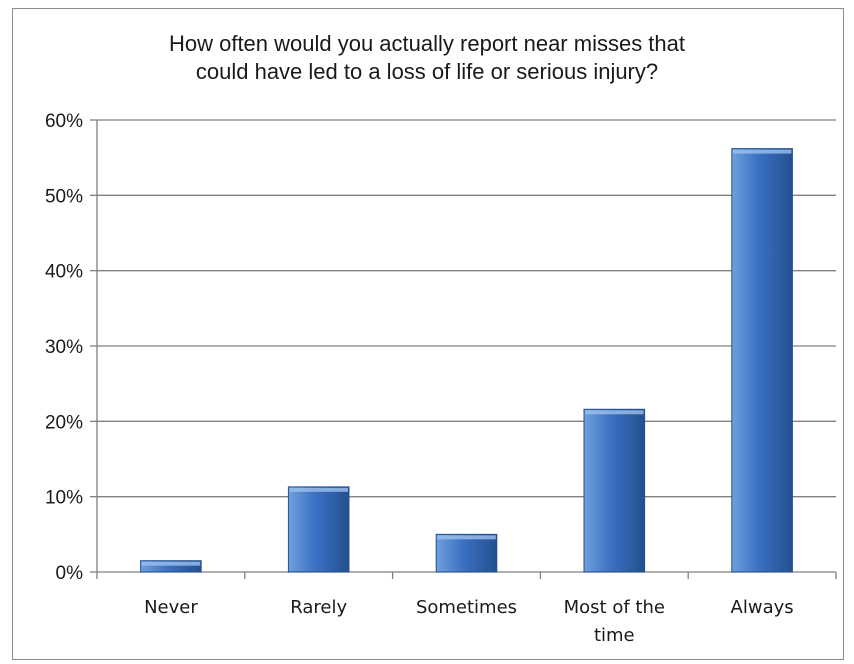  What do you see at coordinates (64, 272) in the screenshot?
I see `y-tick-label: 40%` at bounding box center [64, 272].